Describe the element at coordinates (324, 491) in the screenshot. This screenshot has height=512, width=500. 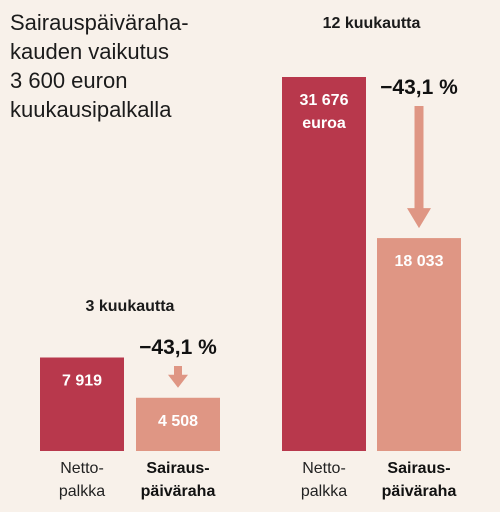
I see `category-label-2-1-line-2: palkka` at that location.